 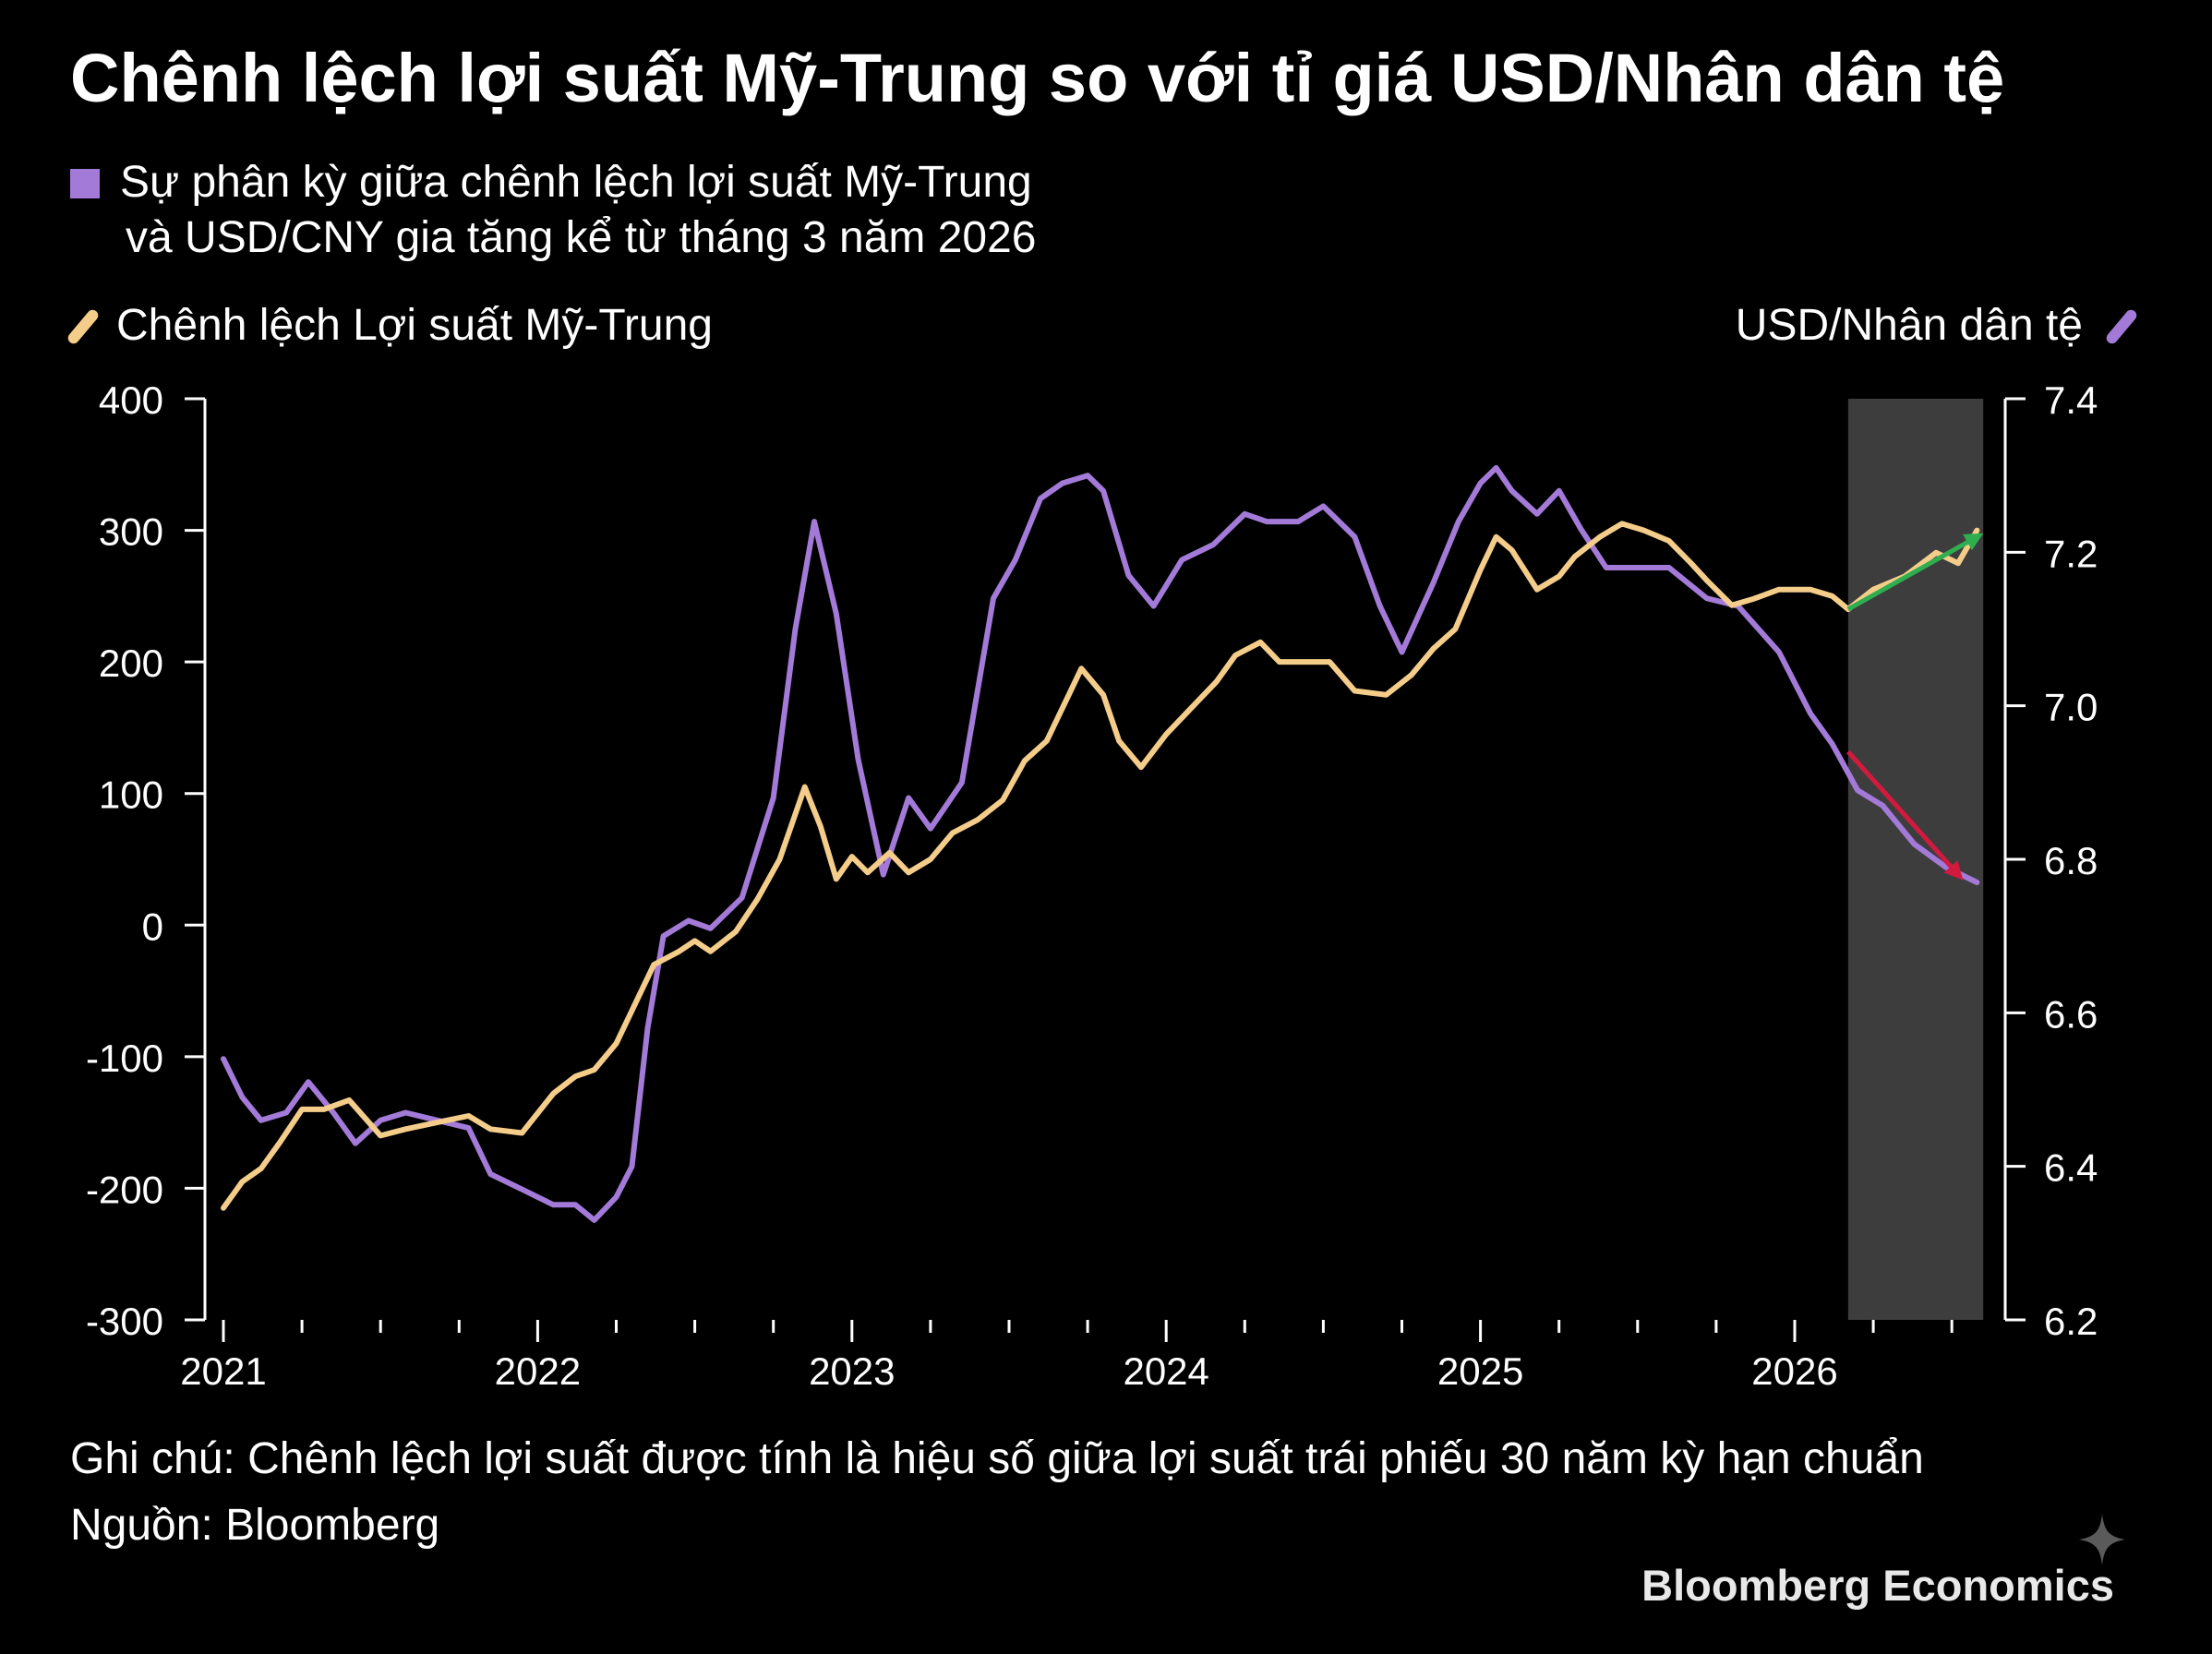 What do you see at coordinates (1909, 325) in the screenshot?
I see `legend-usdcny-label: USD/Nhân dân tệ` at bounding box center [1909, 325].